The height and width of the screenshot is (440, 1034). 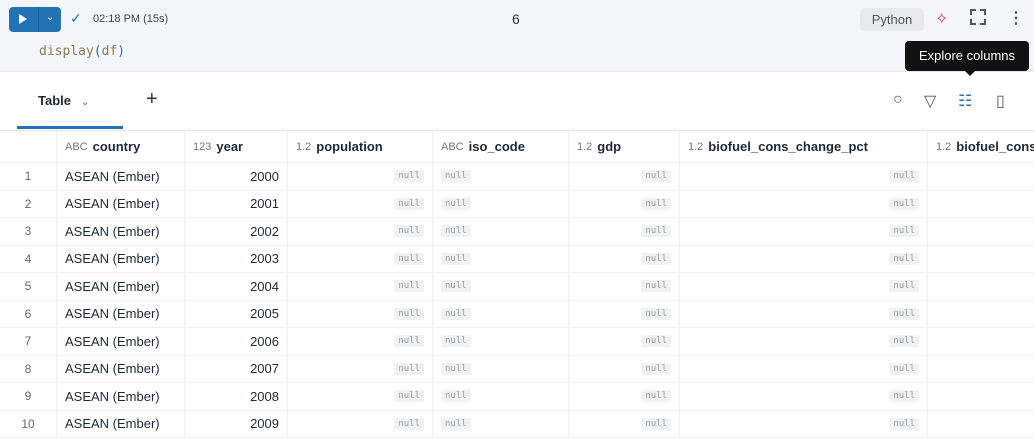 I want to click on cell-year: 2003, so click(x=236, y=258).